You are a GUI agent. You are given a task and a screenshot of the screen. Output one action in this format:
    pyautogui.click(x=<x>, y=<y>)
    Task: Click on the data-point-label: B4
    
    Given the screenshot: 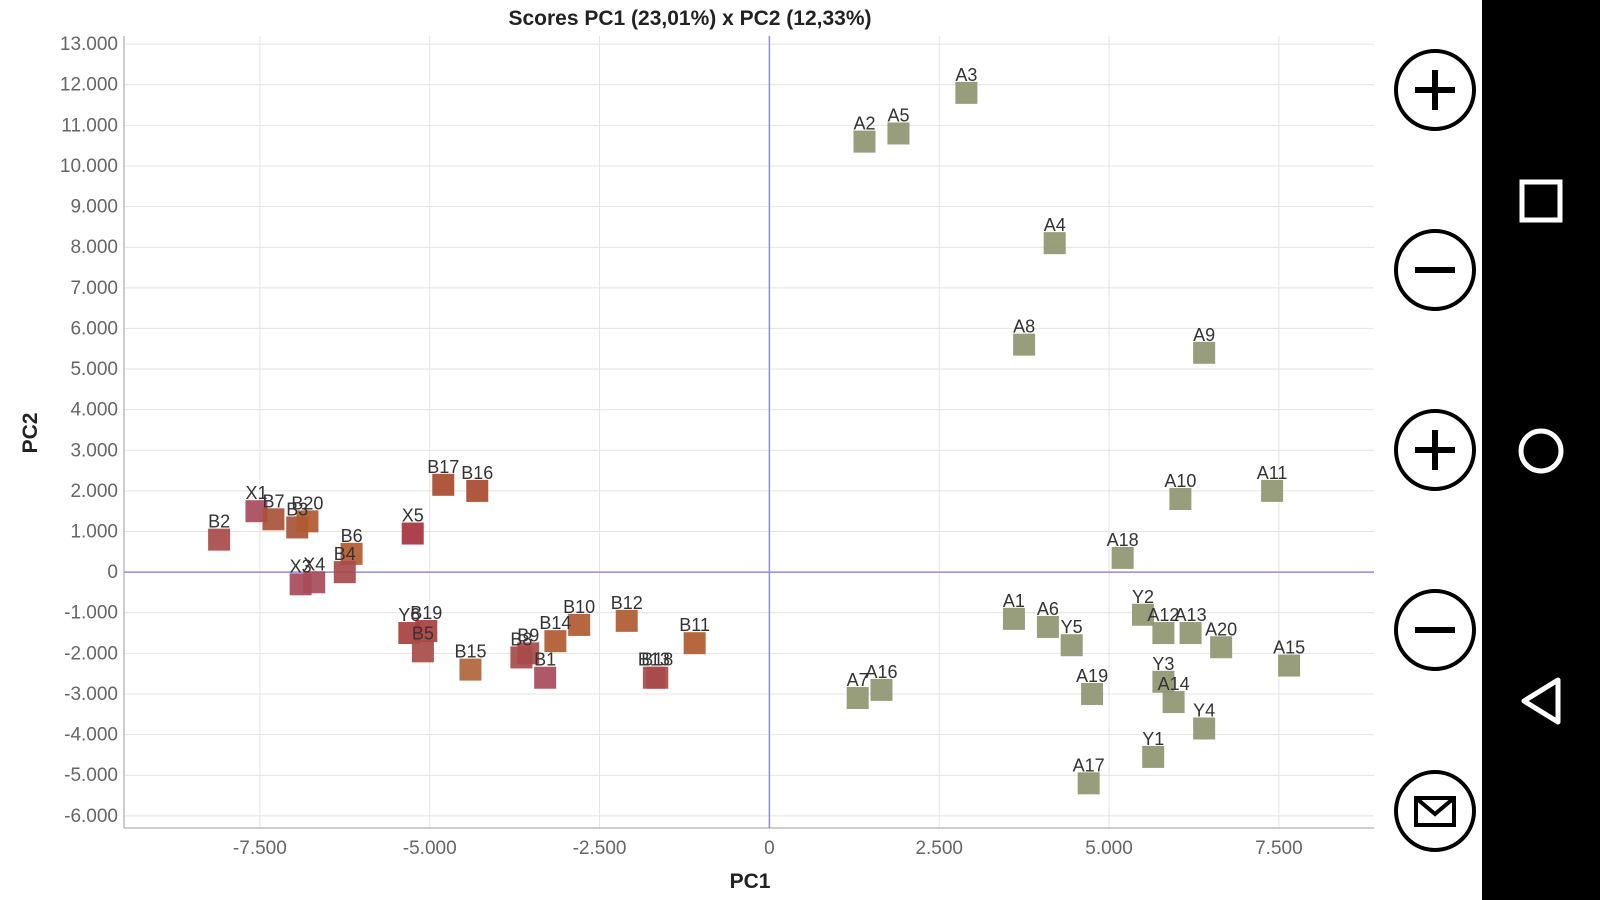 What is the action you would take?
    pyautogui.click(x=345, y=554)
    